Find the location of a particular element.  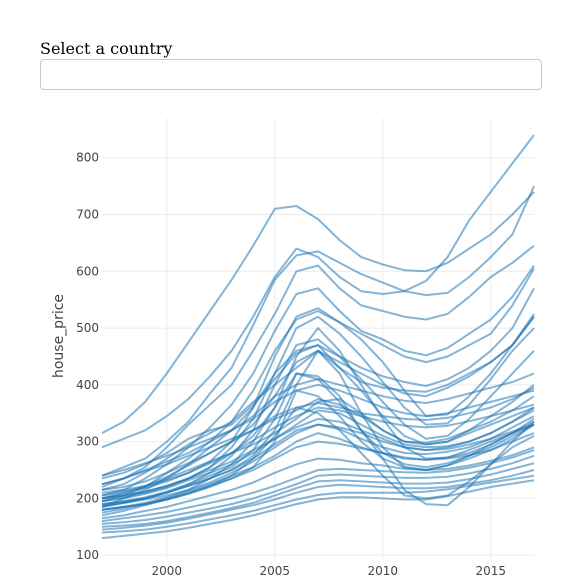

x-tick-label: 2000 is located at coordinates (167, 571).